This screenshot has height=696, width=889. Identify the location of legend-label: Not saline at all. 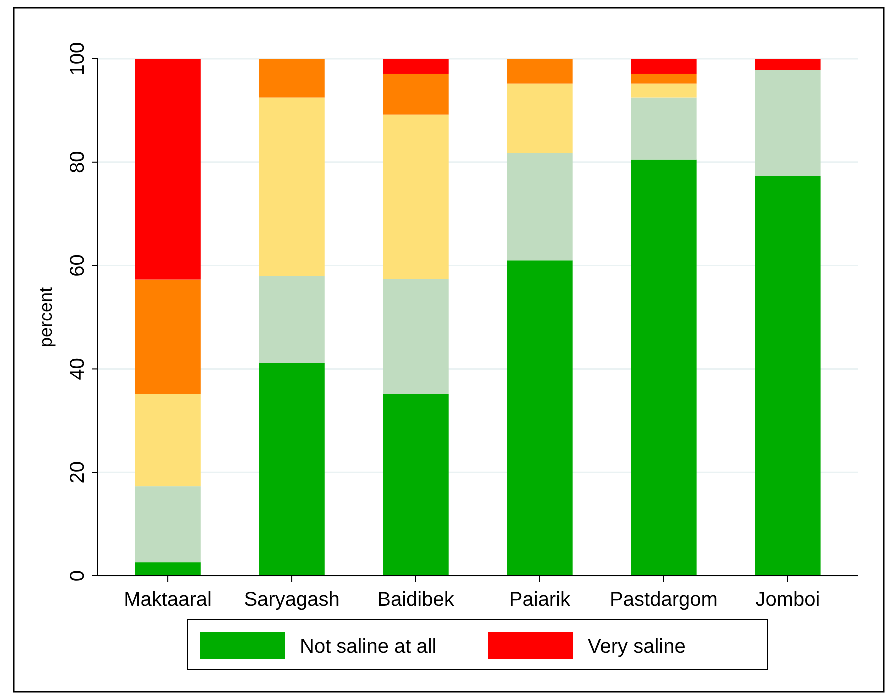
(368, 647).